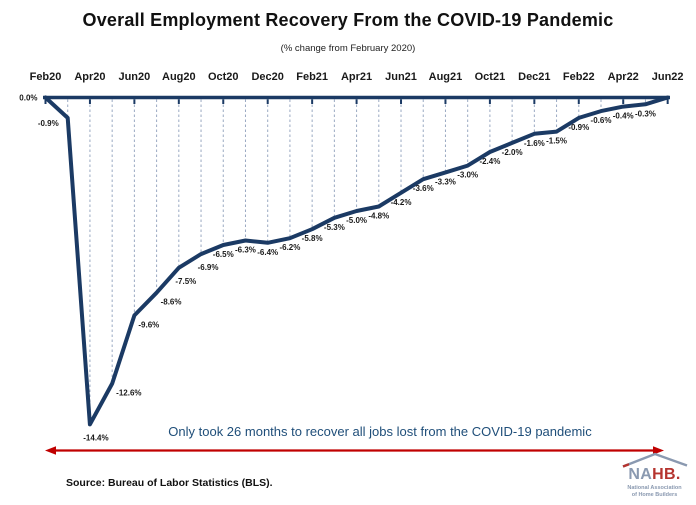  I want to click on data-label: -2.4%, so click(489, 161).